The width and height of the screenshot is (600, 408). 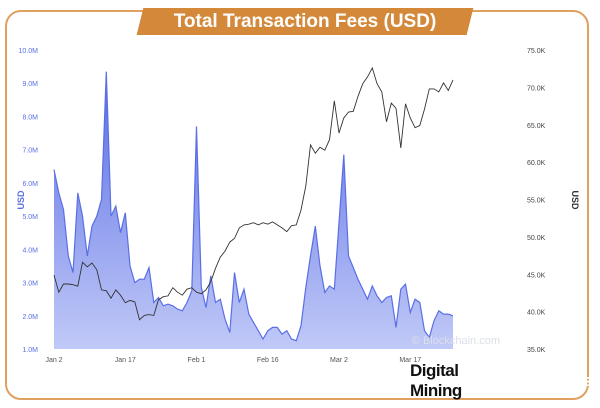 What do you see at coordinates (30, 84) in the screenshot?
I see `left-tick-label: 9.0M` at bounding box center [30, 84].